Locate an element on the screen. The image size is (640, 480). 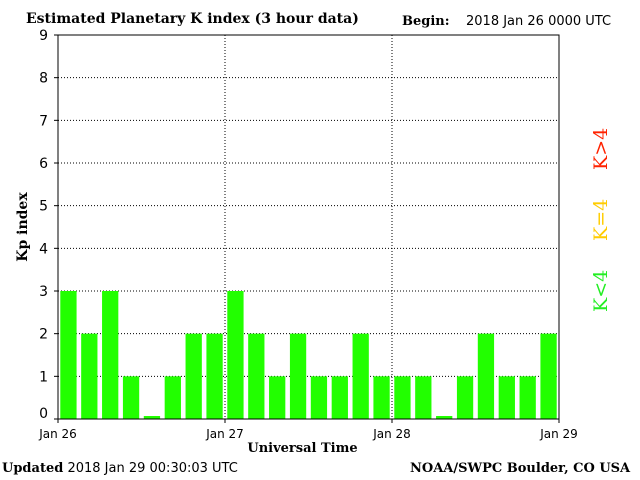
y-tick-label-6: 6 is located at coordinates (43, 164).